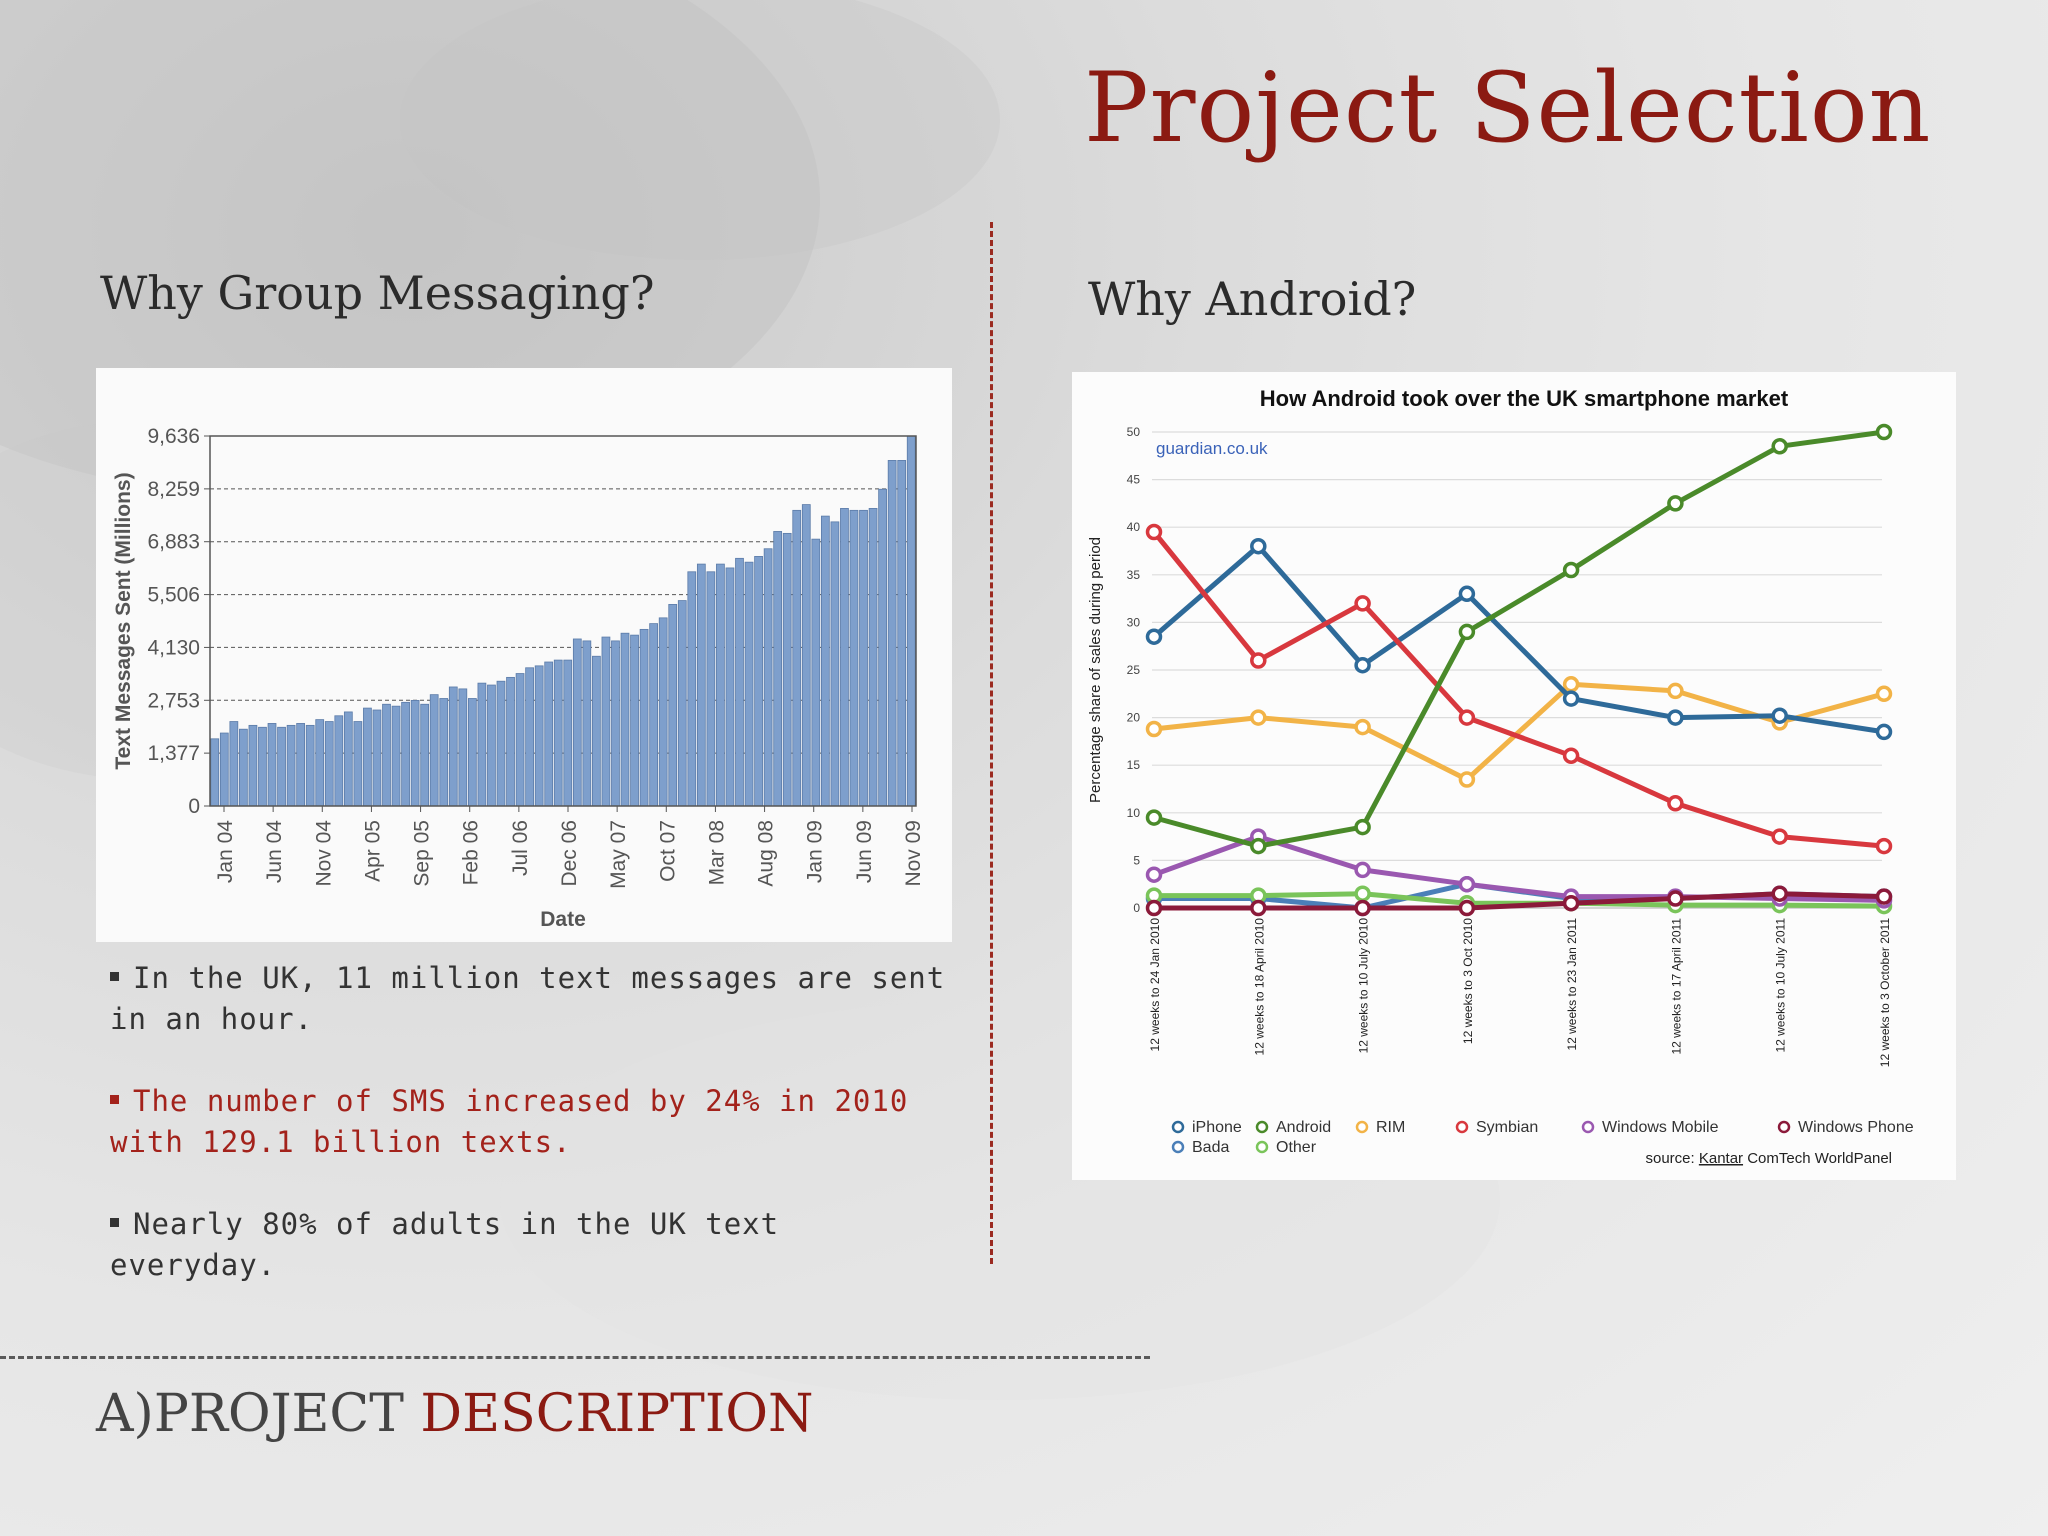 This screenshot has height=1536, width=2048. Describe the element at coordinates (173, 595) in the screenshot. I see `y-tick-label: 5,506` at that location.